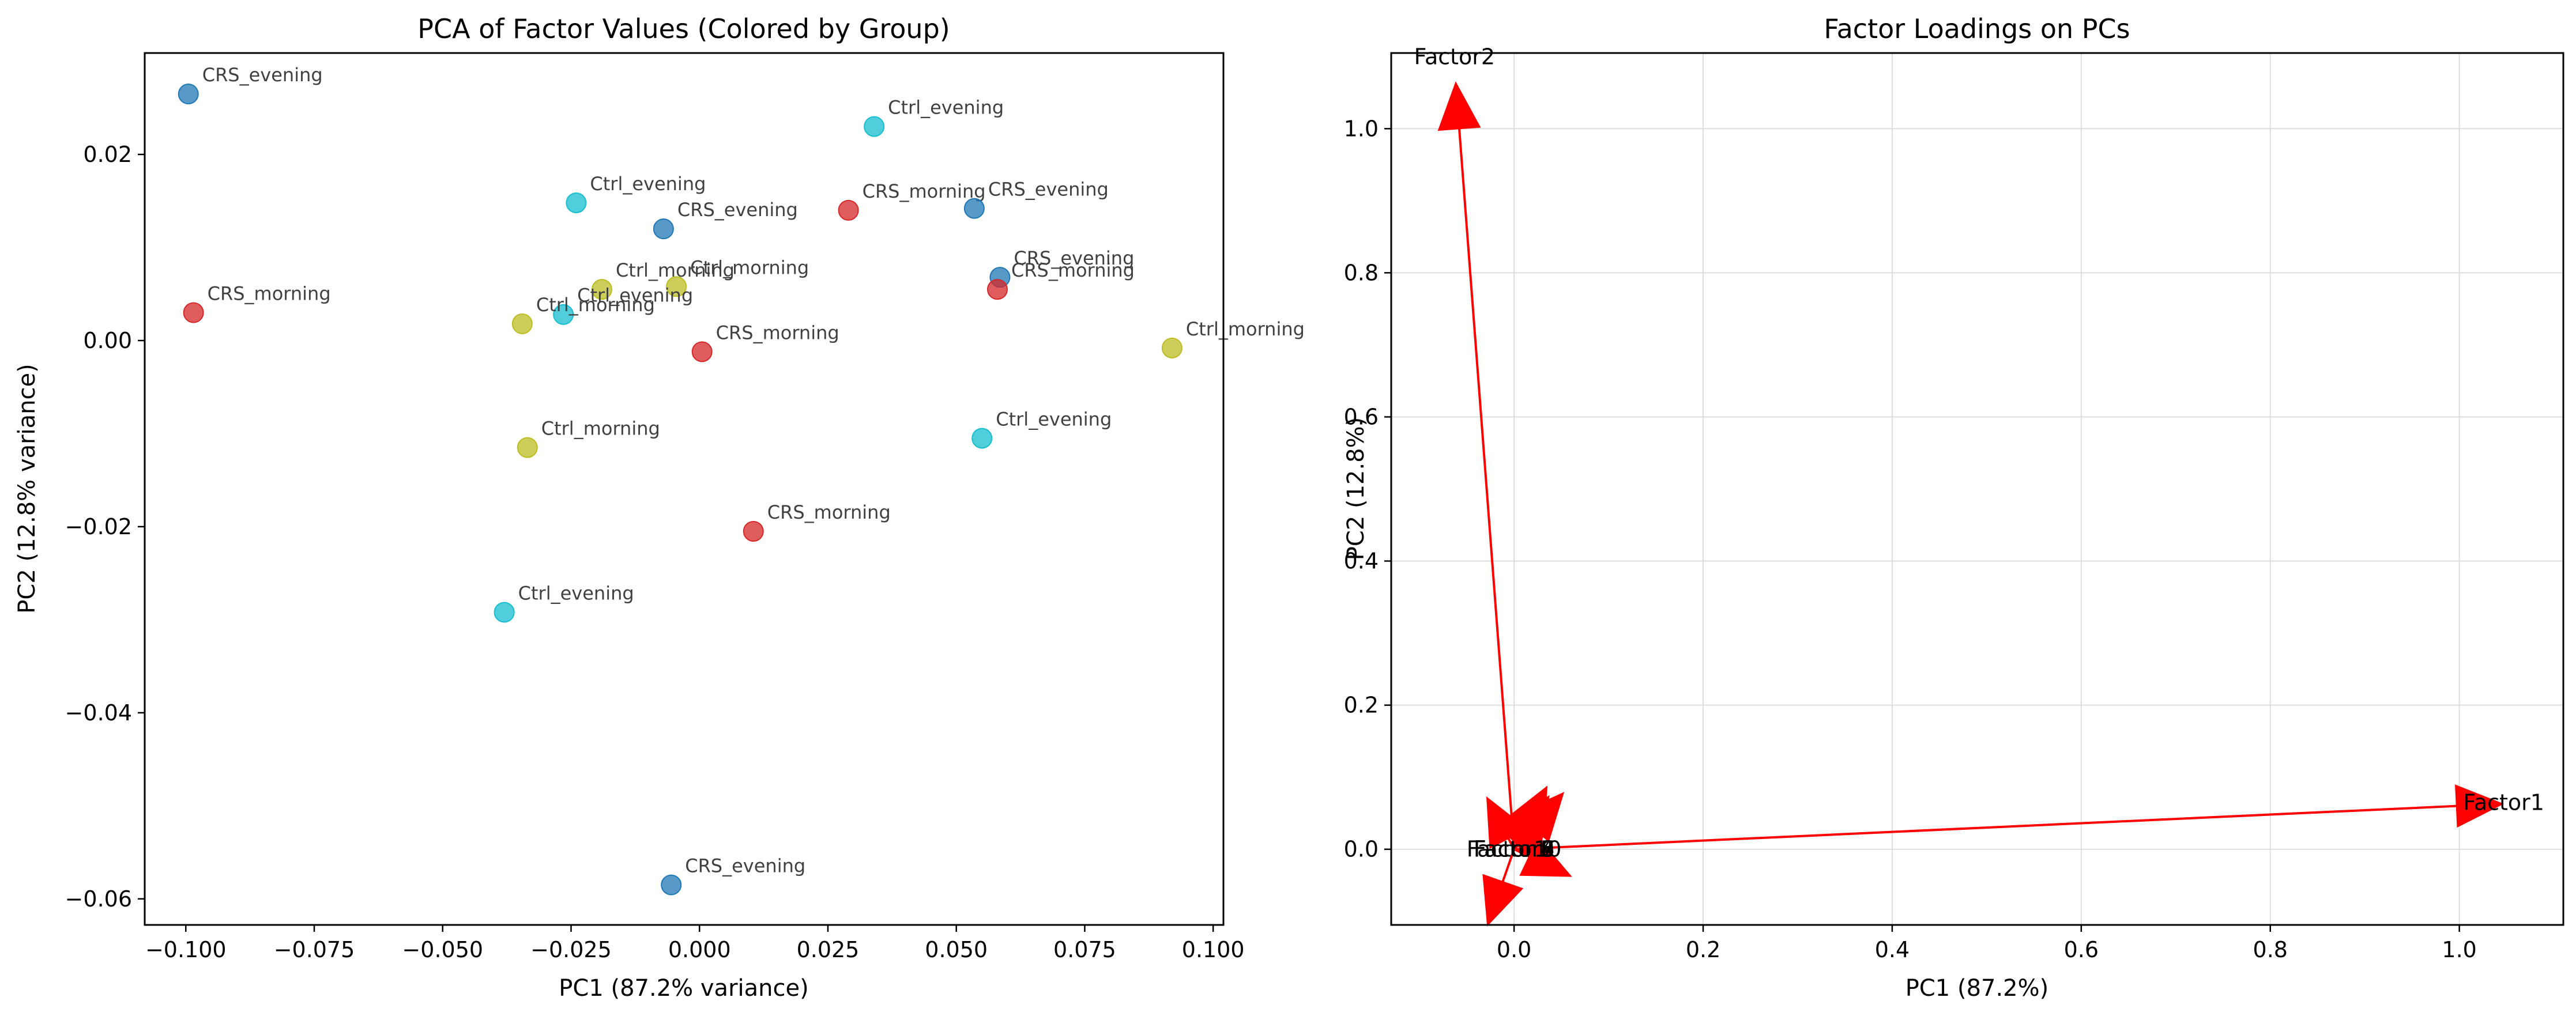 This screenshot has height=1020, width=2576. Describe the element at coordinates (1503, 888) in the screenshot. I see `loading-arrow-factor3` at that location.